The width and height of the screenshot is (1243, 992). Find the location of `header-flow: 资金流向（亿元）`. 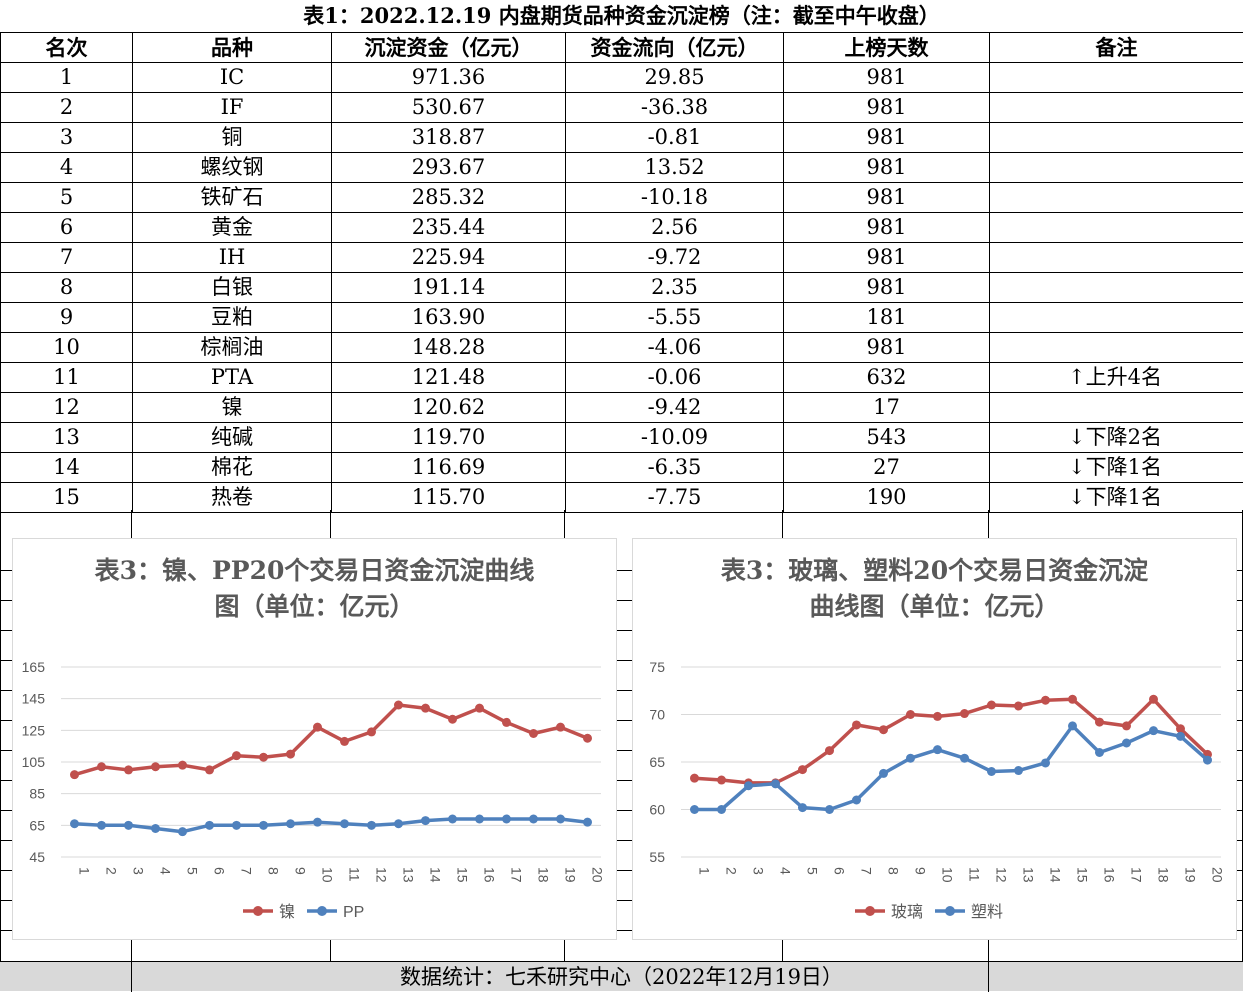

header-flow: 资金流向（亿元） is located at coordinates (675, 48).